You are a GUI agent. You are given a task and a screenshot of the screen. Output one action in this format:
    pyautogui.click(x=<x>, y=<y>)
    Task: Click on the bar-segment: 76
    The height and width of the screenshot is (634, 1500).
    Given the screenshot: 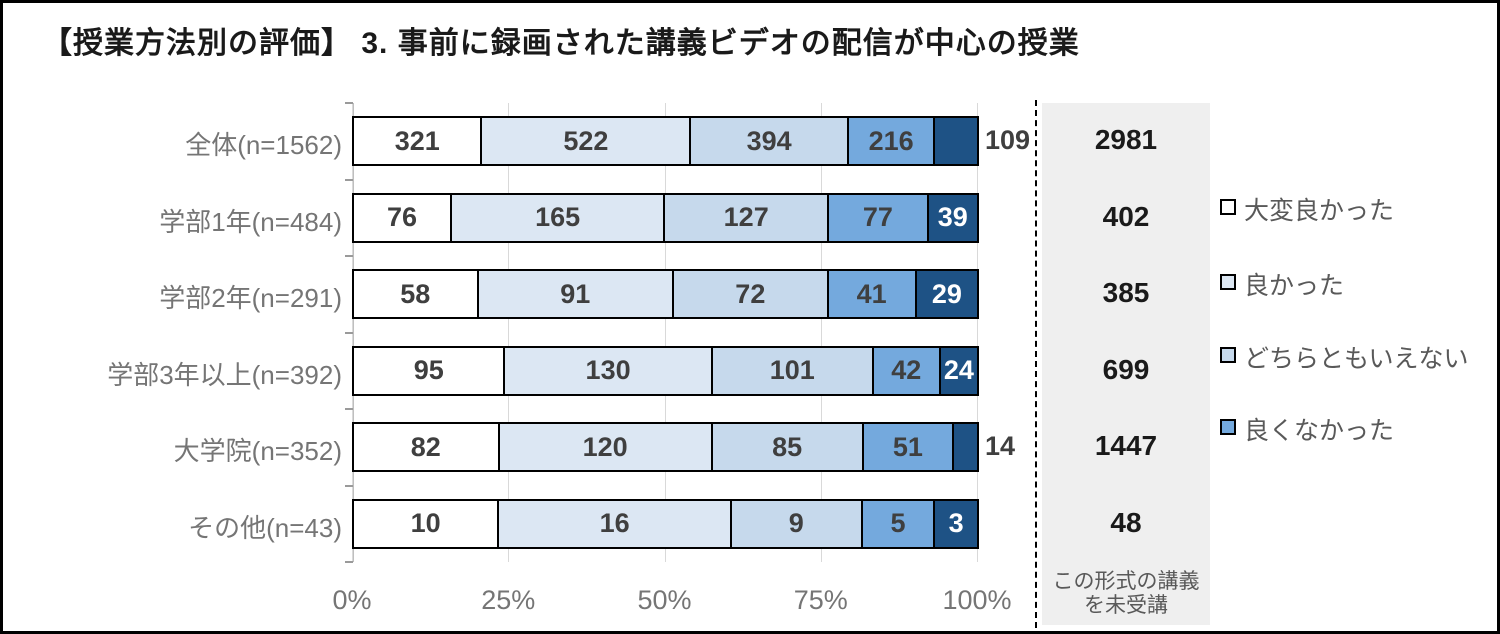 What is the action you would take?
    pyautogui.click(x=402, y=217)
    